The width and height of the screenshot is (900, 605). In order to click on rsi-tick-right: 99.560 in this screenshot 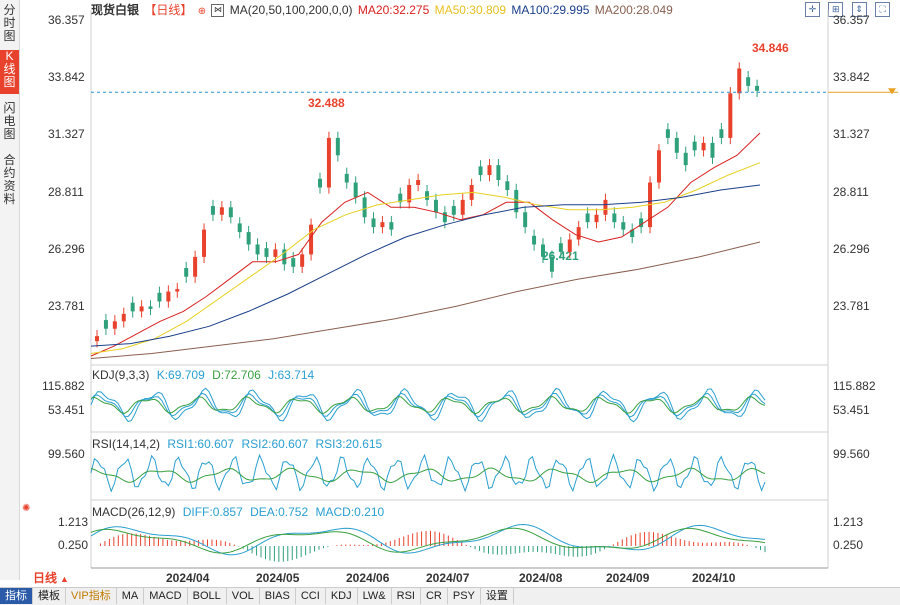, I will do `click(851, 454)`.